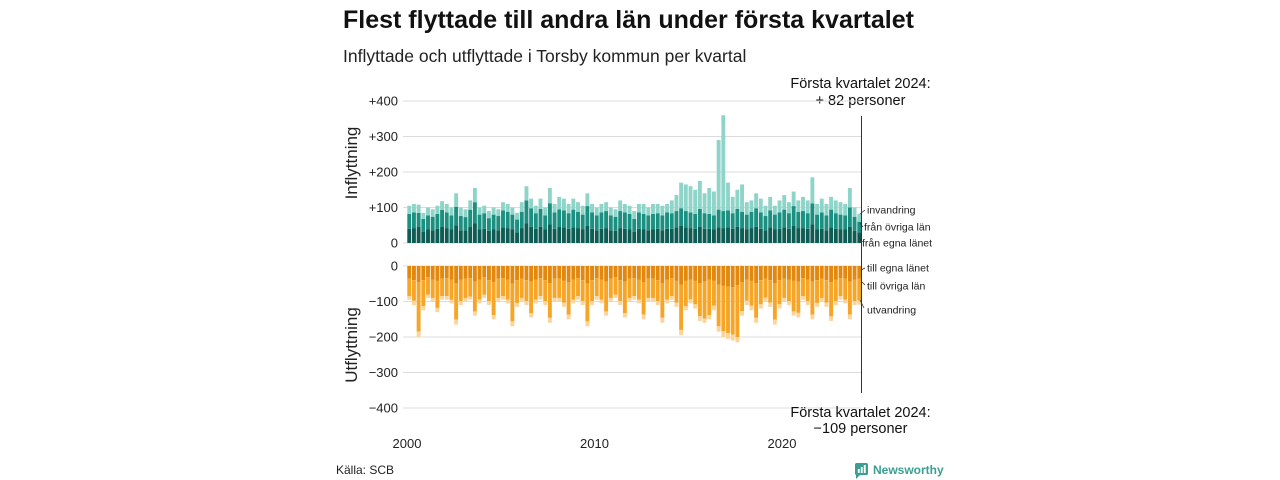 The image size is (1280, 480). I want to click on logo-bar, so click(865, 469).